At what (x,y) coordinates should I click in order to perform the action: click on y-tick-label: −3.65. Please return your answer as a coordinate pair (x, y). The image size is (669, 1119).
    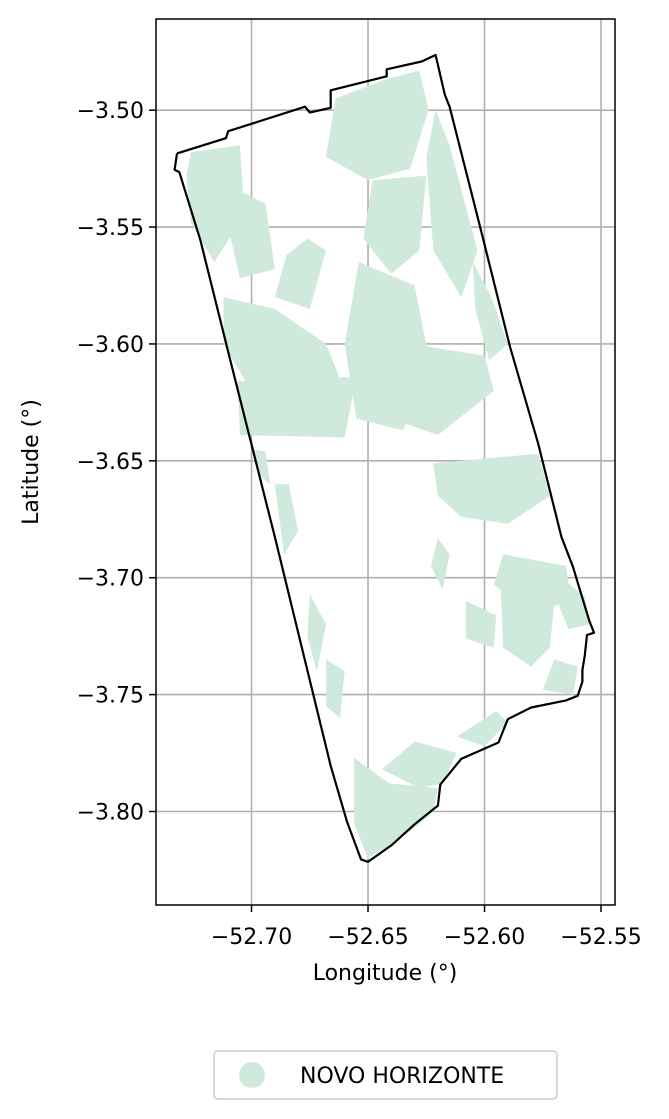
    Looking at the image, I should click on (110, 462).